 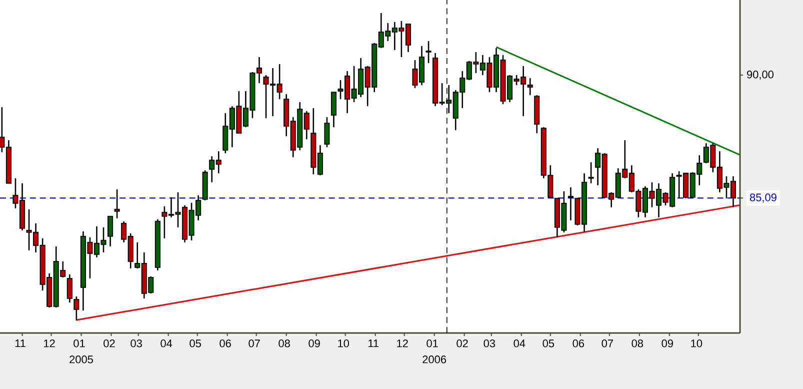 What do you see at coordinates (81, 360) in the screenshot?
I see `text: 2005` at bounding box center [81, 360].